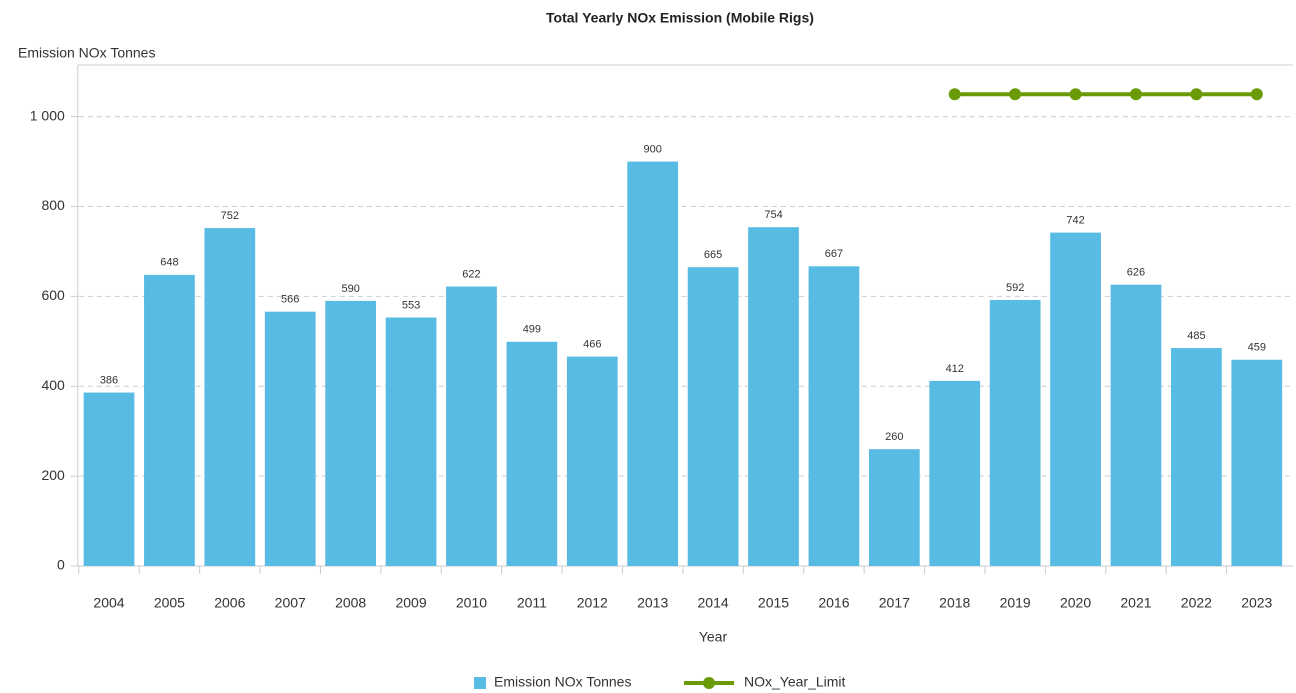  Describe the element at coordinates (410, 603) in the screenshot. I see `x-tick-label: 2009` at that location.